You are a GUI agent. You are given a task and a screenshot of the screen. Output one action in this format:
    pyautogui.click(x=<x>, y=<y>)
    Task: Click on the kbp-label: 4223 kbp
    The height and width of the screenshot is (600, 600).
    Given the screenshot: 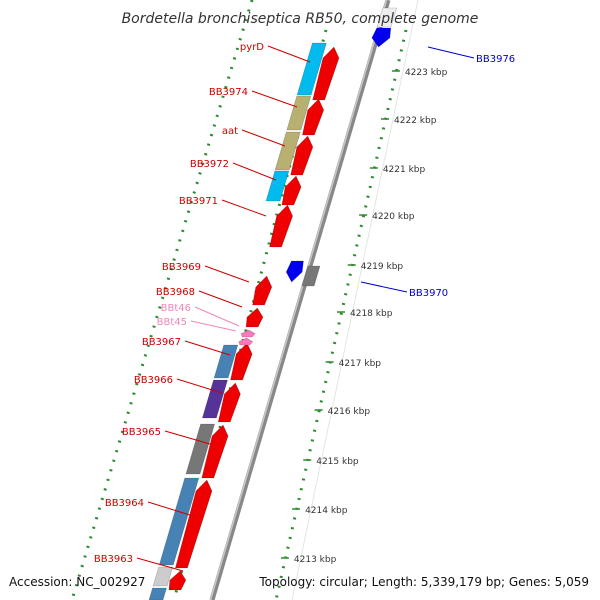 What is the action you would take?
    pyautogui.click(x=426, y=73)
    